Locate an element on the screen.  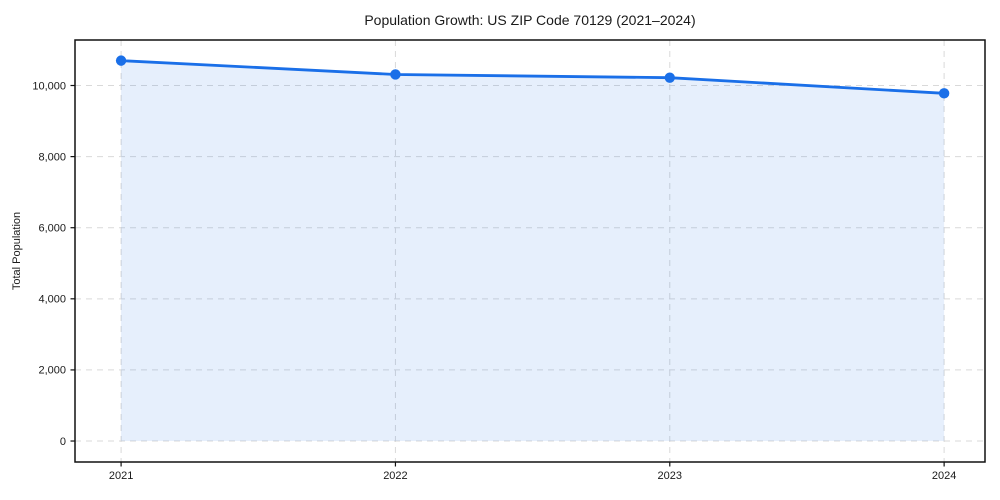
trend-line is located at coordinates (532, 77).